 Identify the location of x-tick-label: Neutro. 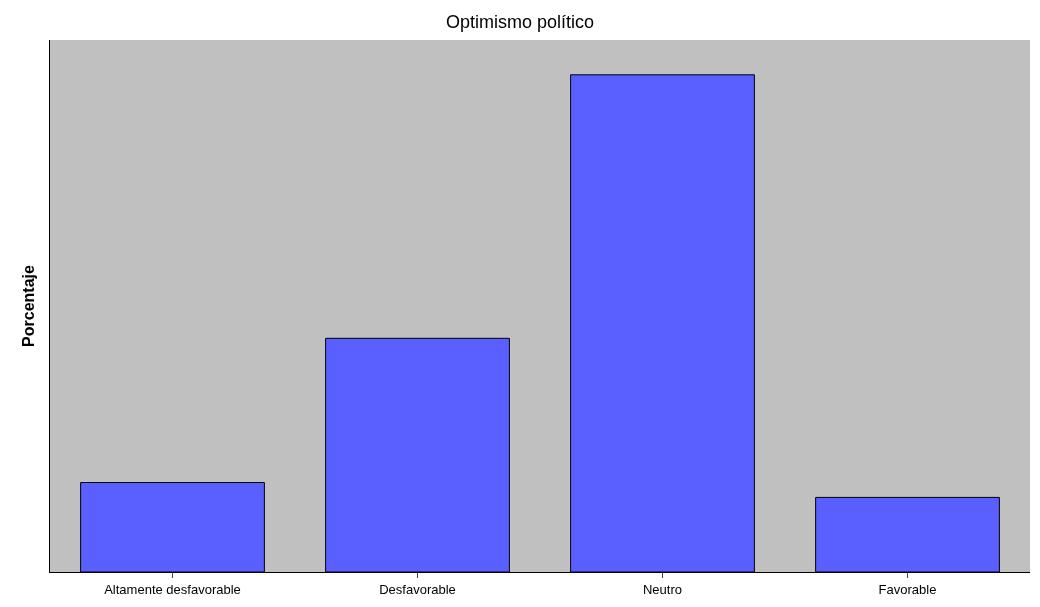
(662, 589).